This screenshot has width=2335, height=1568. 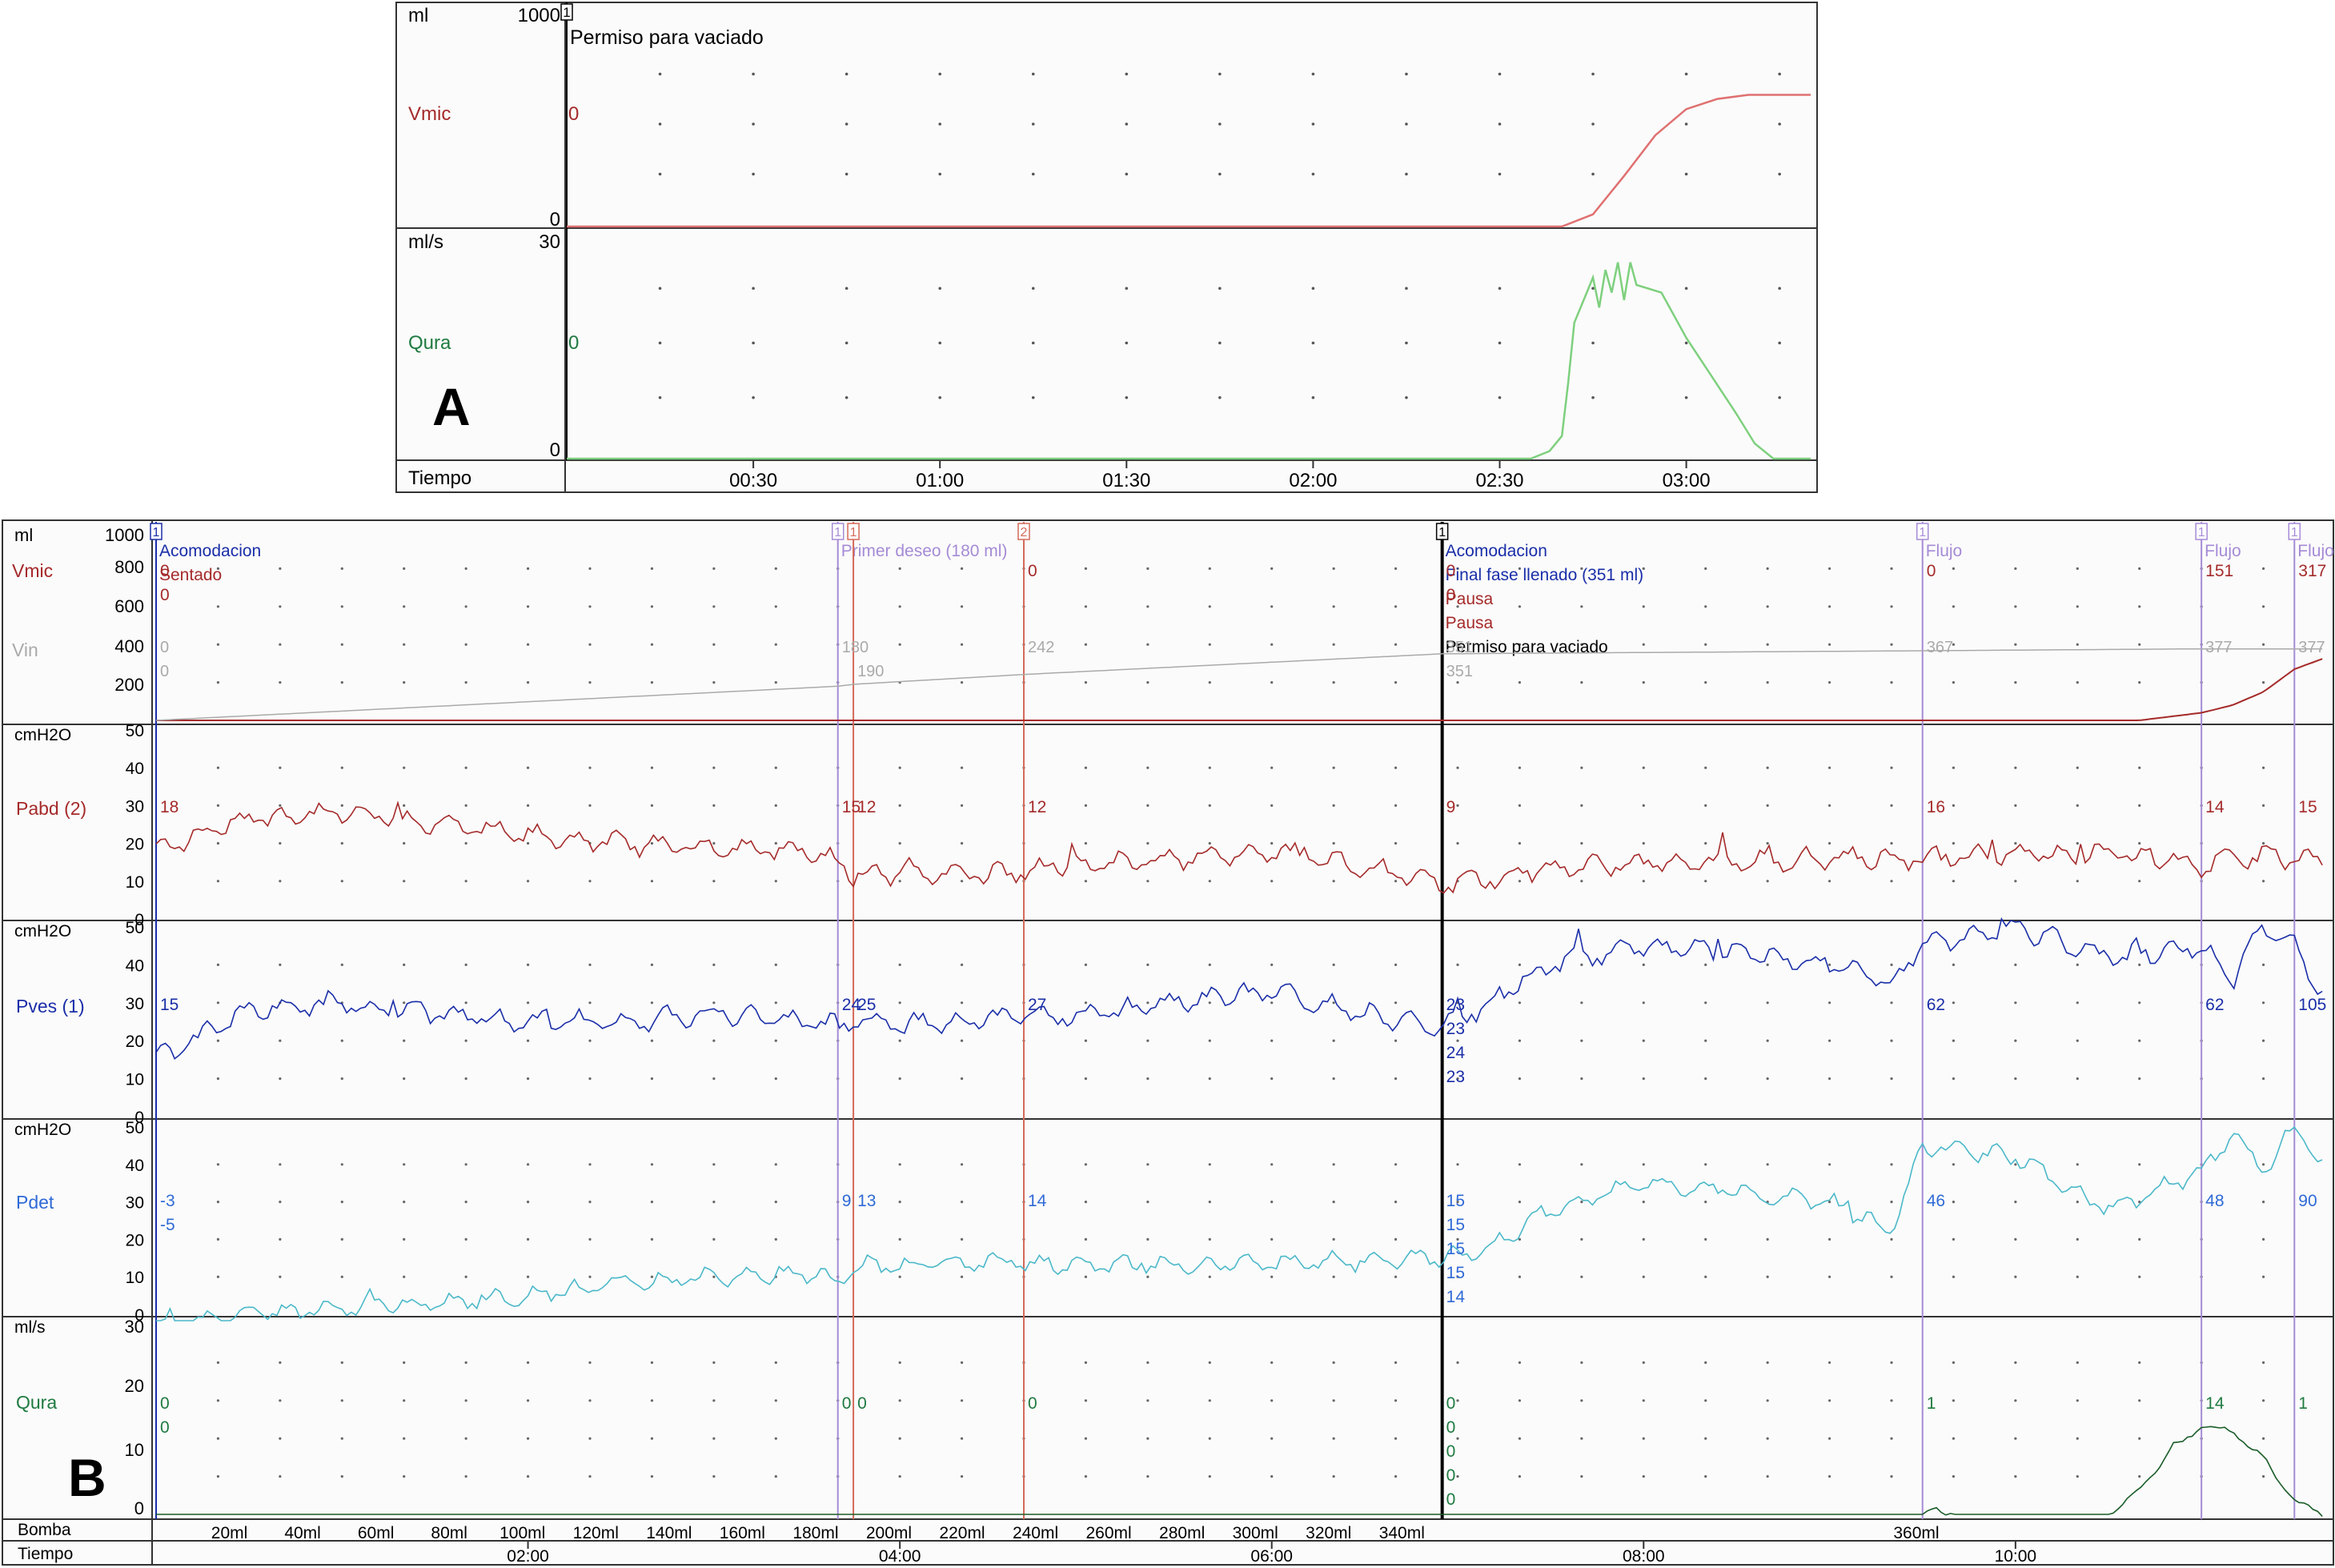 What do you see at coordinates (2223, 551) in the screenshot?
I see `b-event-label: Flujo` at bounding box center [2223, 551].